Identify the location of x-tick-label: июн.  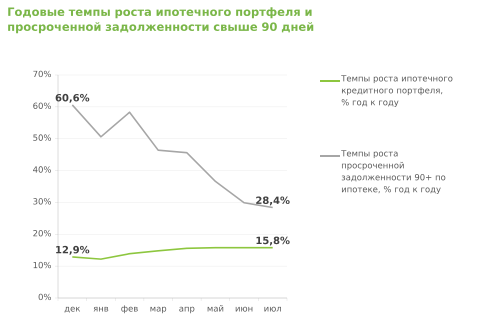
(244, 309).